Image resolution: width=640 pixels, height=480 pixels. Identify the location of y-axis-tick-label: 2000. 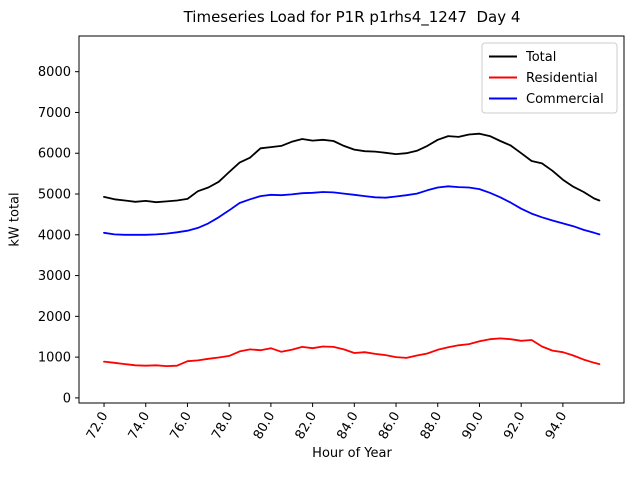
(54, 317).